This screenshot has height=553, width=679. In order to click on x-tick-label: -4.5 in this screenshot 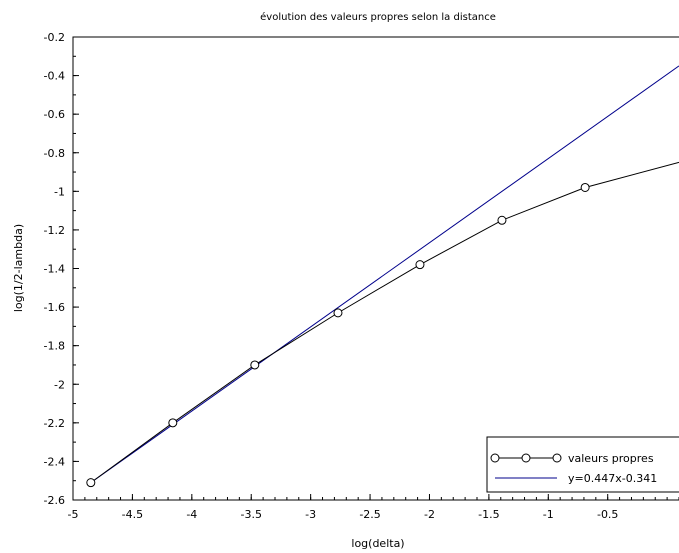, I will do `click(132, 514)`.